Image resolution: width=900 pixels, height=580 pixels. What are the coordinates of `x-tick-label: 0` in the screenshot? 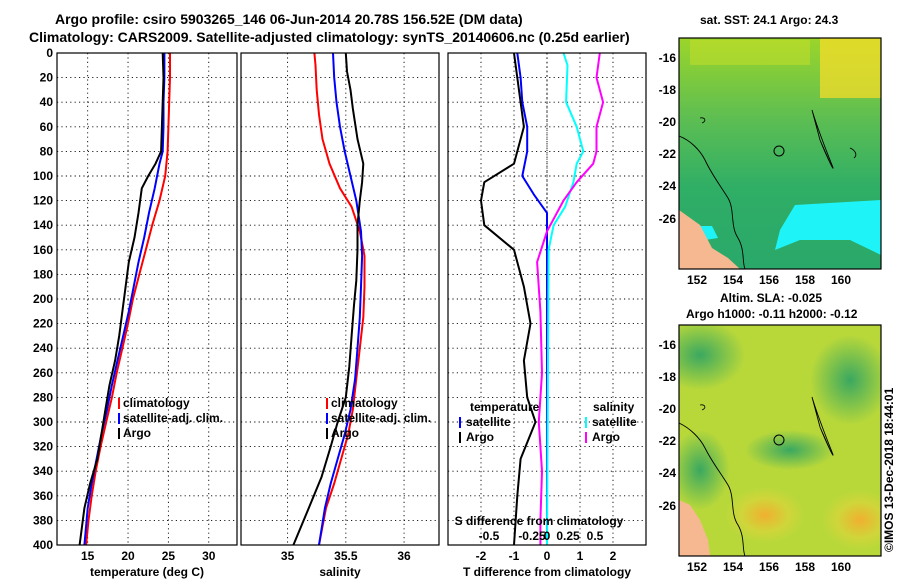 It's located at (547, 556).